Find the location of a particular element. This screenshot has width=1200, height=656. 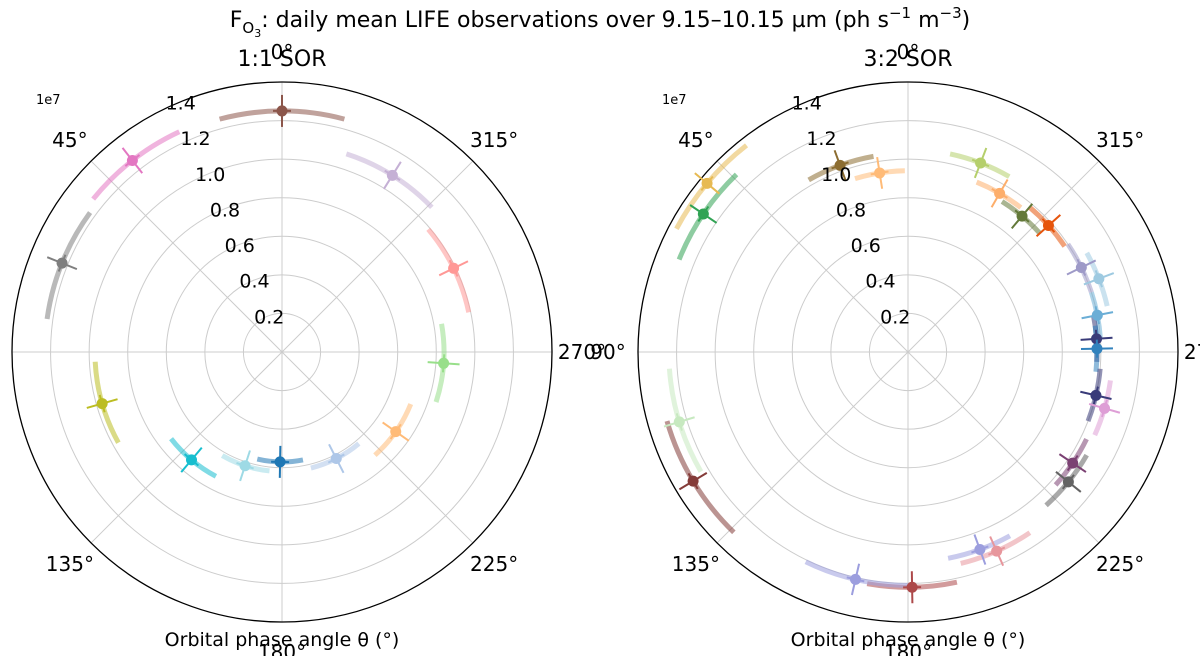

subplot-title: 3:2 SOR is located at coordinates (908, 59).